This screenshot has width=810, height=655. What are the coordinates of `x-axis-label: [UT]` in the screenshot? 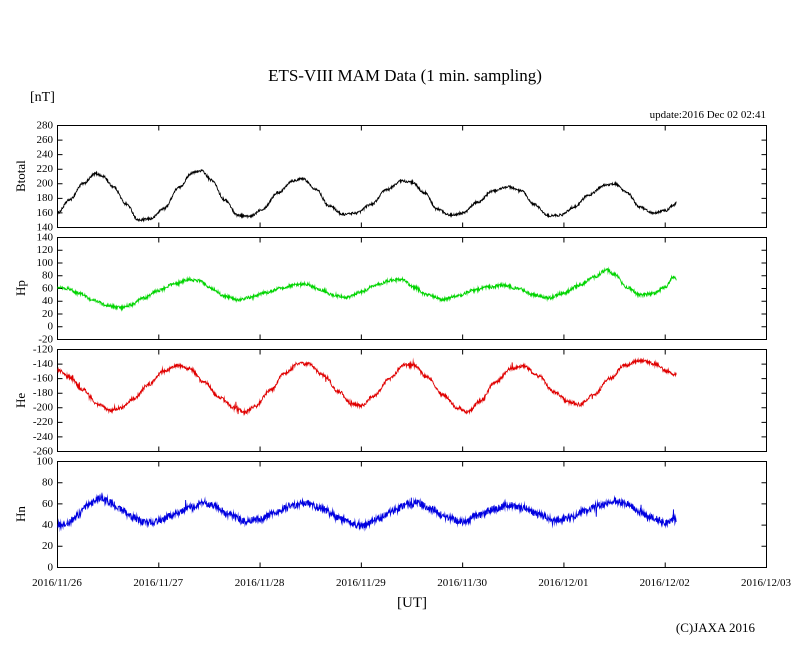 It's located at (412, 603).